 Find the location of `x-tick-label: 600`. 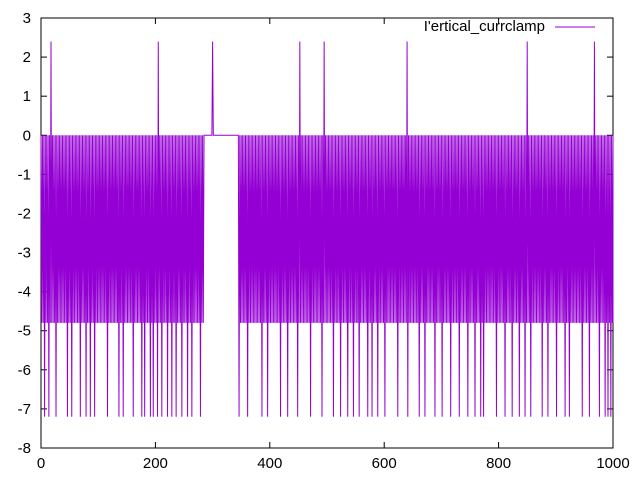

x-tick-label: 600 is located at coordinates (384, 463).